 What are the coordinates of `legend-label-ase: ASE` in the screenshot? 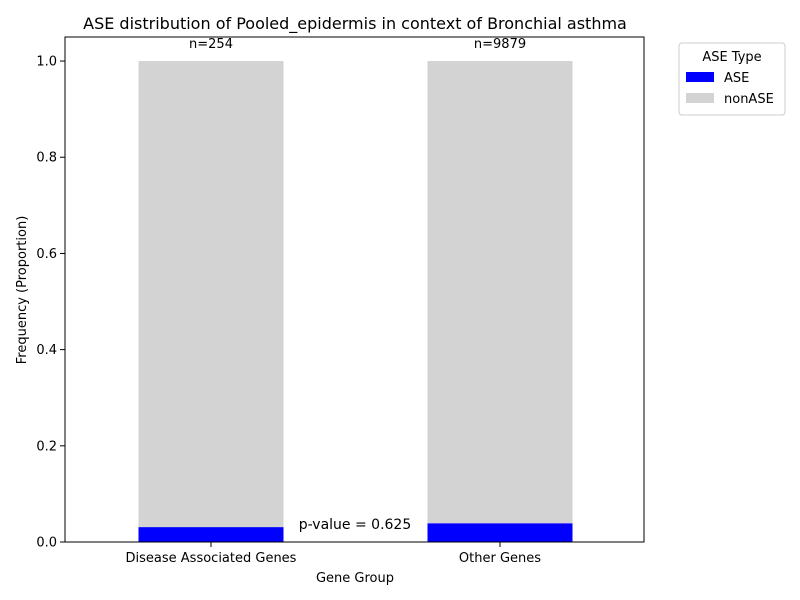 It's located at (736, 78).